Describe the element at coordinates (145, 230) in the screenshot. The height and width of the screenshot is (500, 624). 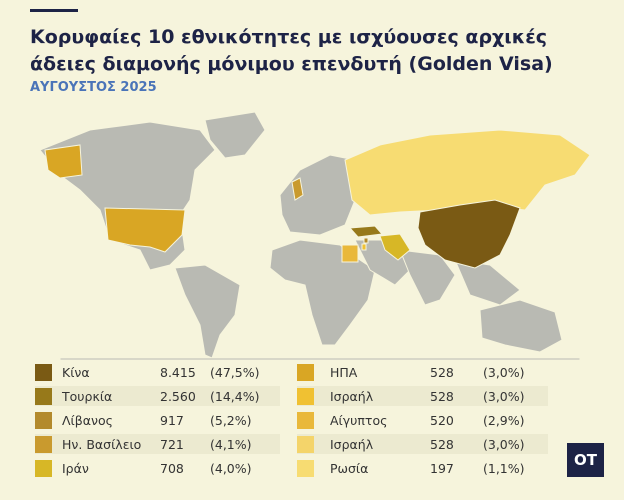
I see `usa` at that location.